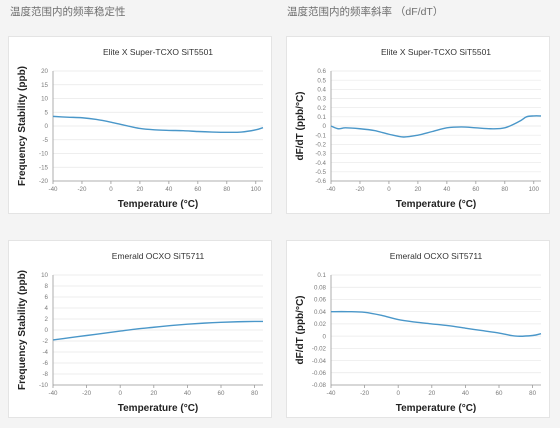 This screenshot has width=560, height=428. I want to click on y-tick-label: -5, so click(45, 140).